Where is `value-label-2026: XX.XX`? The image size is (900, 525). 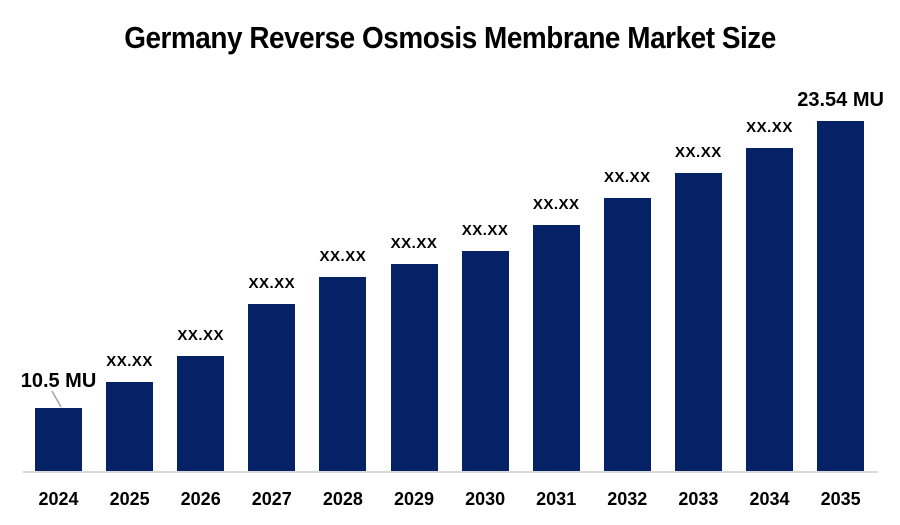 value-label-2026: XX.XX is located at coordinates (201, 335).